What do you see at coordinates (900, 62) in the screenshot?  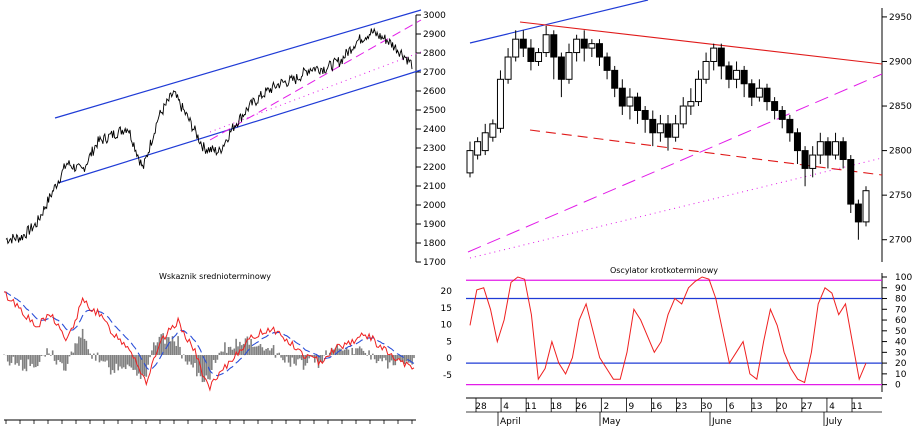 I see `st-ytick-label: 2900` at bounding box center [900, 62].